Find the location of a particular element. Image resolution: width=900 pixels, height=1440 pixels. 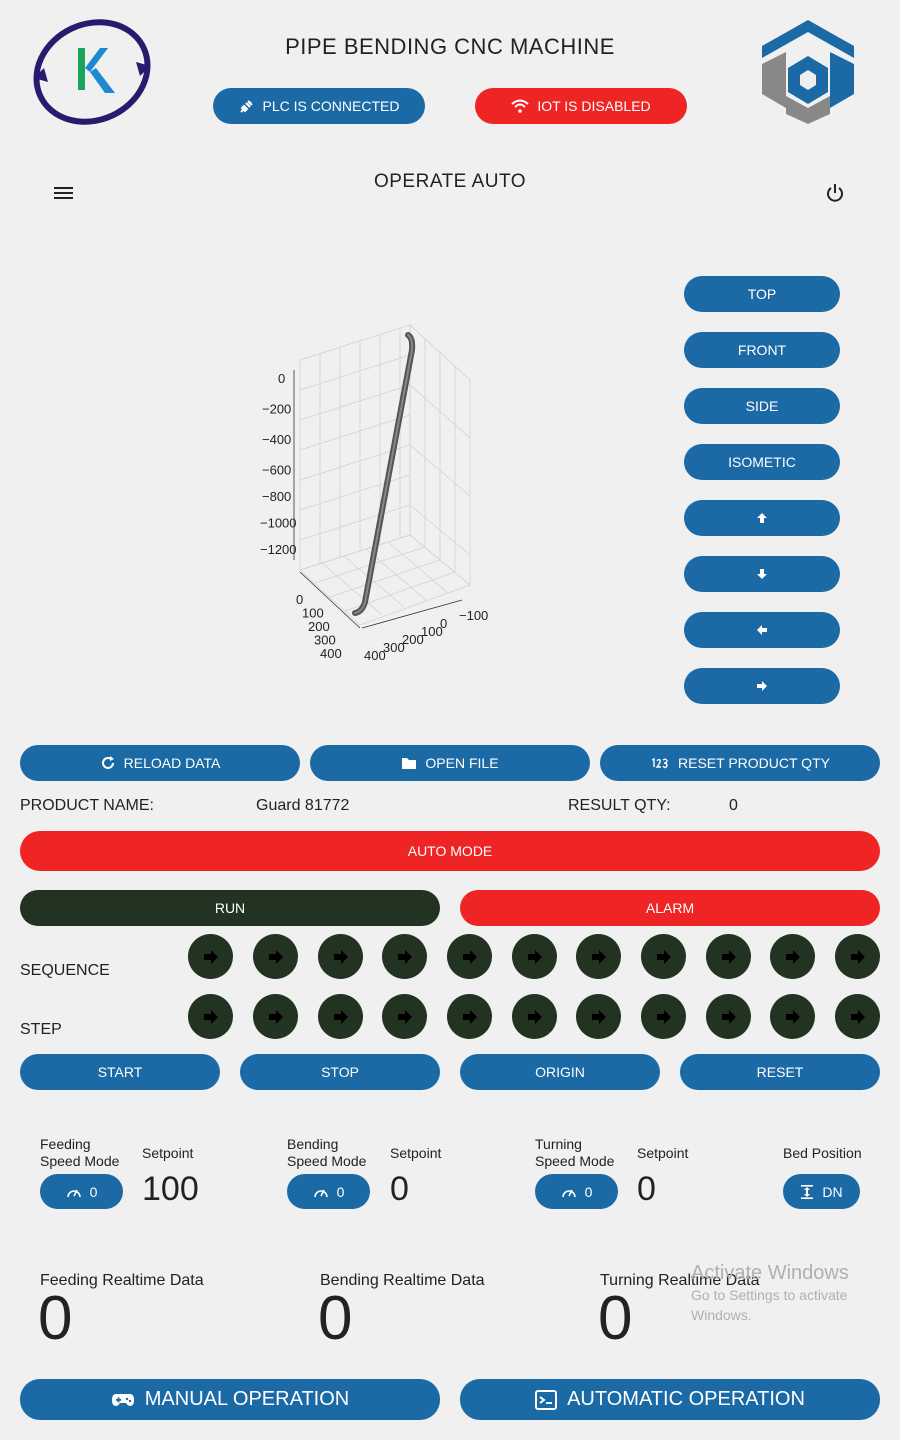

view-button-1: FRONT is located at coordinates (762, 350).